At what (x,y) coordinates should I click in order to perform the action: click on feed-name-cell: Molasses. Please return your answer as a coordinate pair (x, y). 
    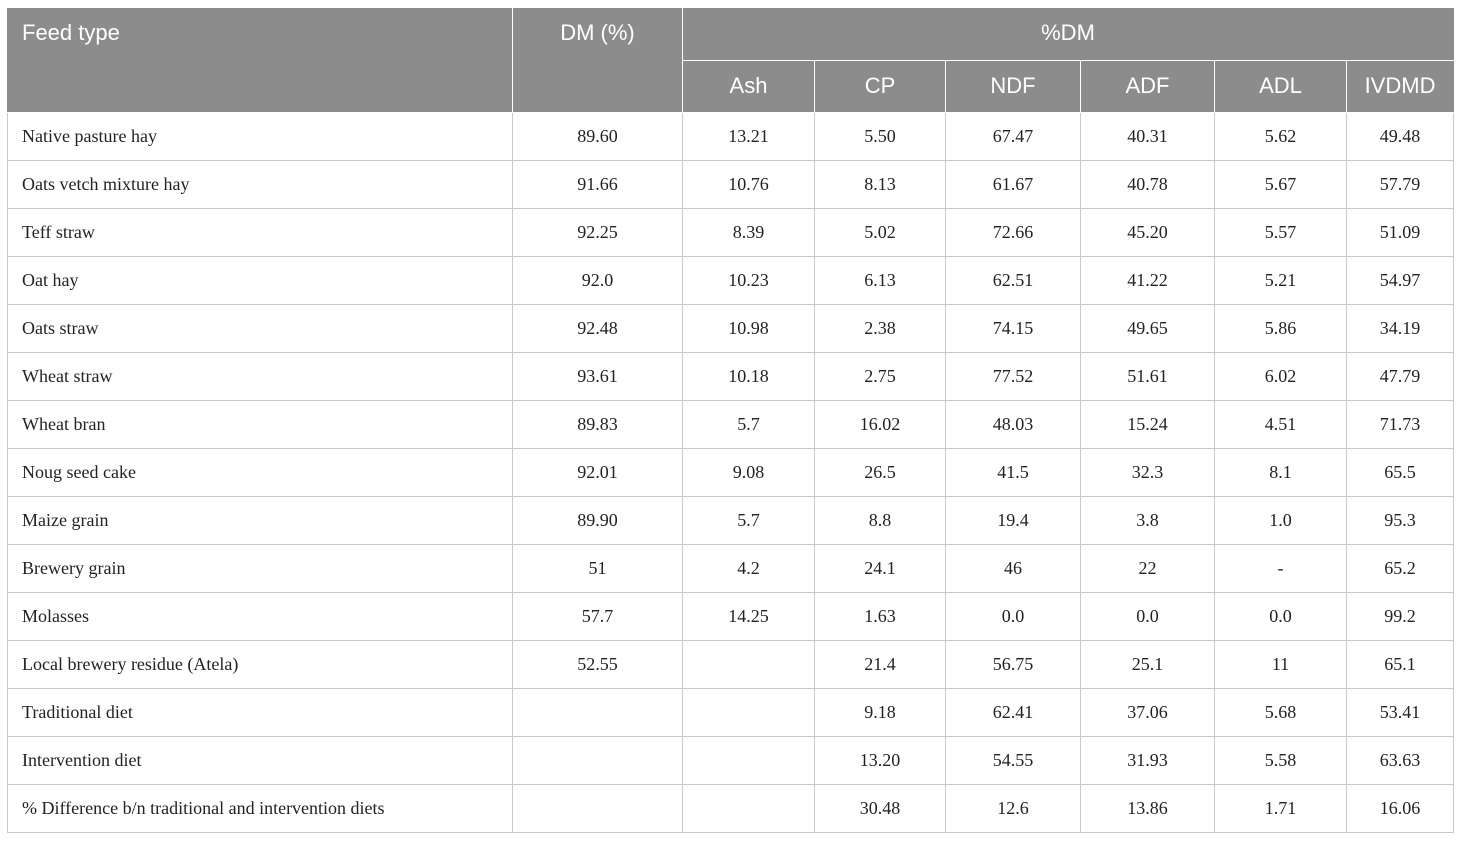
    Looking at the image, I should click on (260, 616).